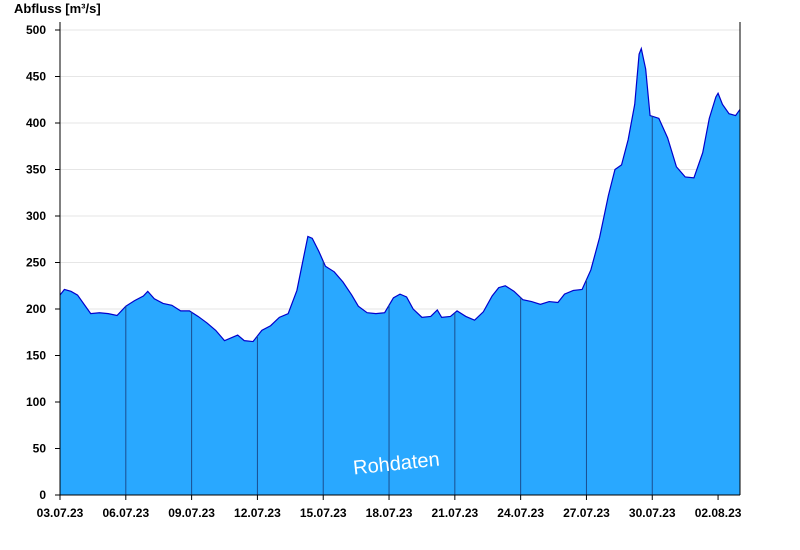 The image size is (800, 550). What do you see at coordinates (718, 513) in the screenshot?
I see `x-tick-label: 02.08.23` at bounding box center [718, 513].